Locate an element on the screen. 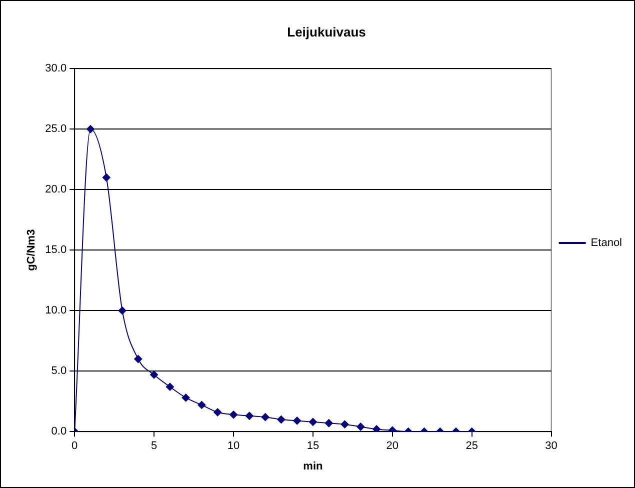 Image resolution: width=635 pixels, height=488 pixels. y-tick-label: 20.0 is located at coordinates (56, 190).